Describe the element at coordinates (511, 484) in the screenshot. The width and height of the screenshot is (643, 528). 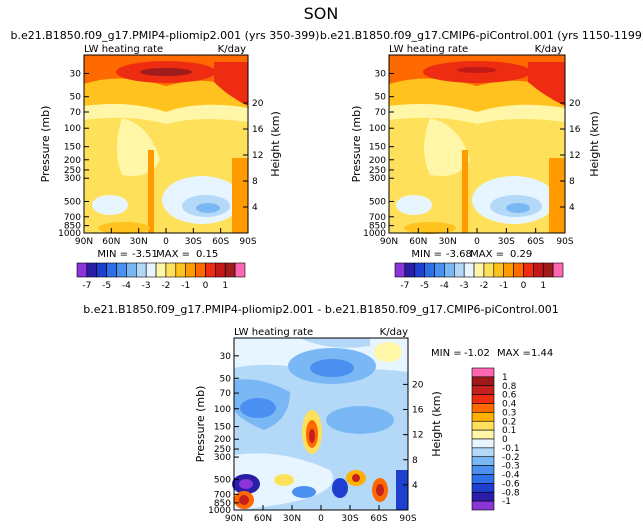
I see `colorbar-label: -0.6` at that location.